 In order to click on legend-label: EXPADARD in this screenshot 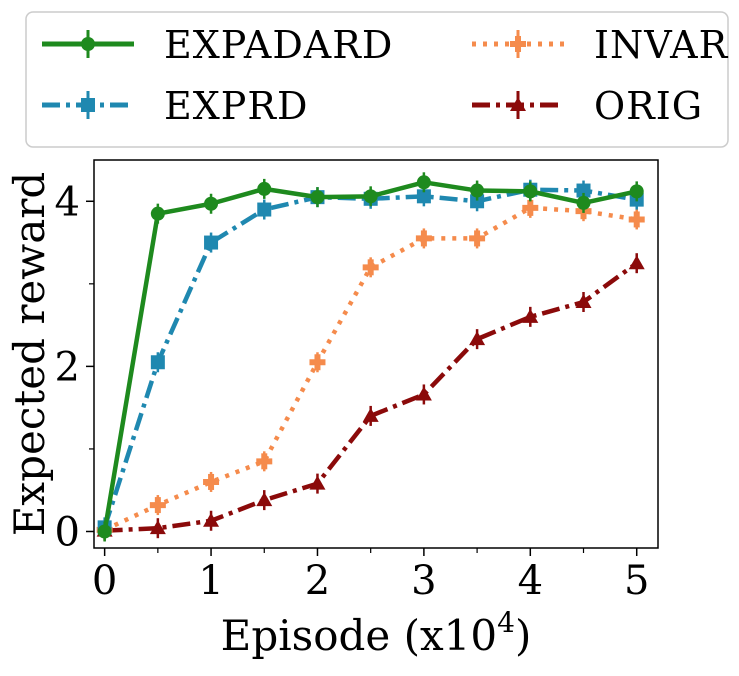, I will do `click(278, 45)`.